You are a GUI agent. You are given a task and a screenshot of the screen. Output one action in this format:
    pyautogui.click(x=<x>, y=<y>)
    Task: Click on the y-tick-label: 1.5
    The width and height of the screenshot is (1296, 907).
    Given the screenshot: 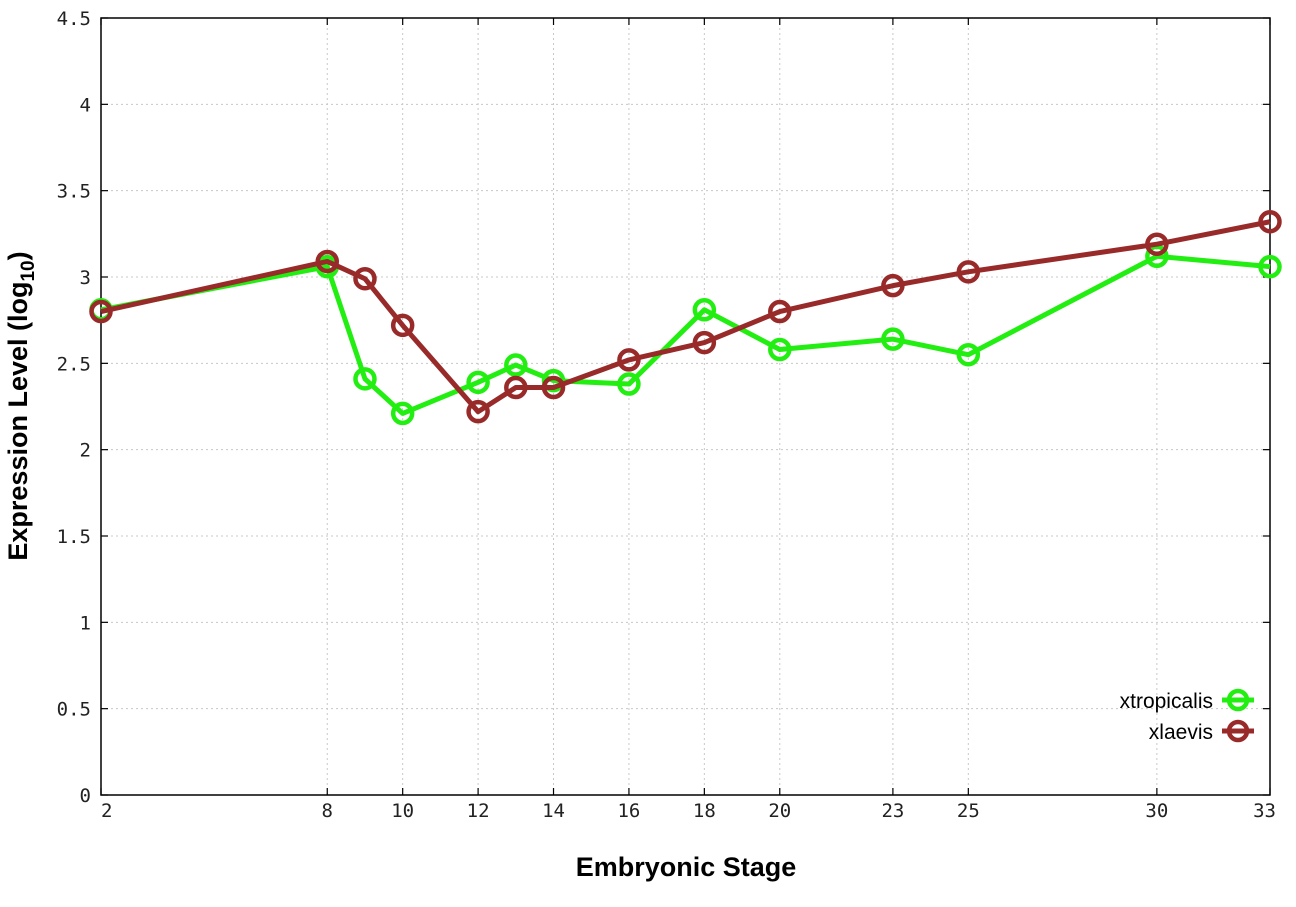 What is the action you would take?
    pyautogui.click(x=74, y=537)
    